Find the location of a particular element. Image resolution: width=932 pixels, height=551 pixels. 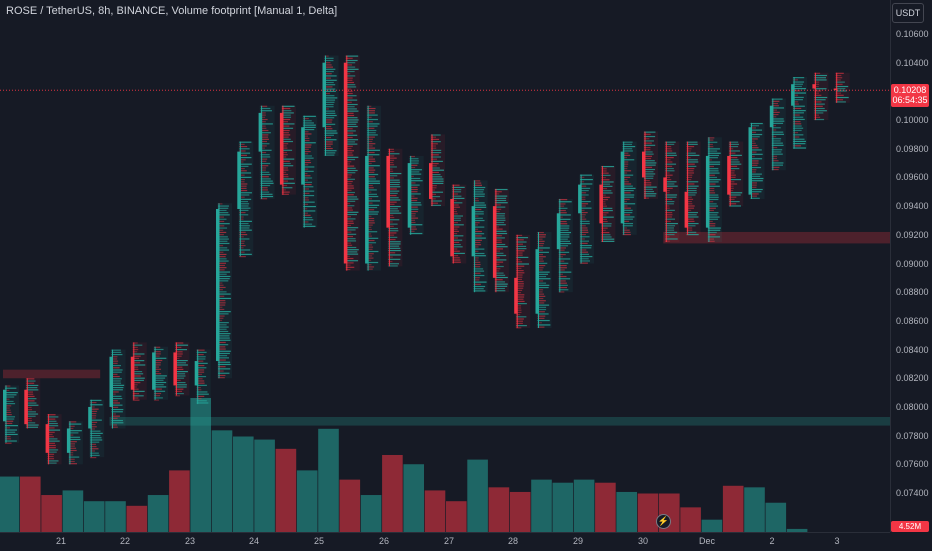

volume-badge: 4.52M is located at coordinates (910, 526).